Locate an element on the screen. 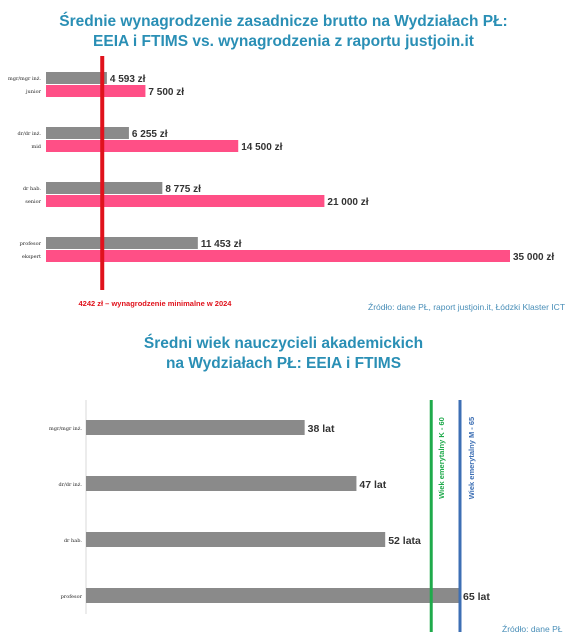  value-label-academic-2: 8 775 zł is located at coordinates (183, 189).